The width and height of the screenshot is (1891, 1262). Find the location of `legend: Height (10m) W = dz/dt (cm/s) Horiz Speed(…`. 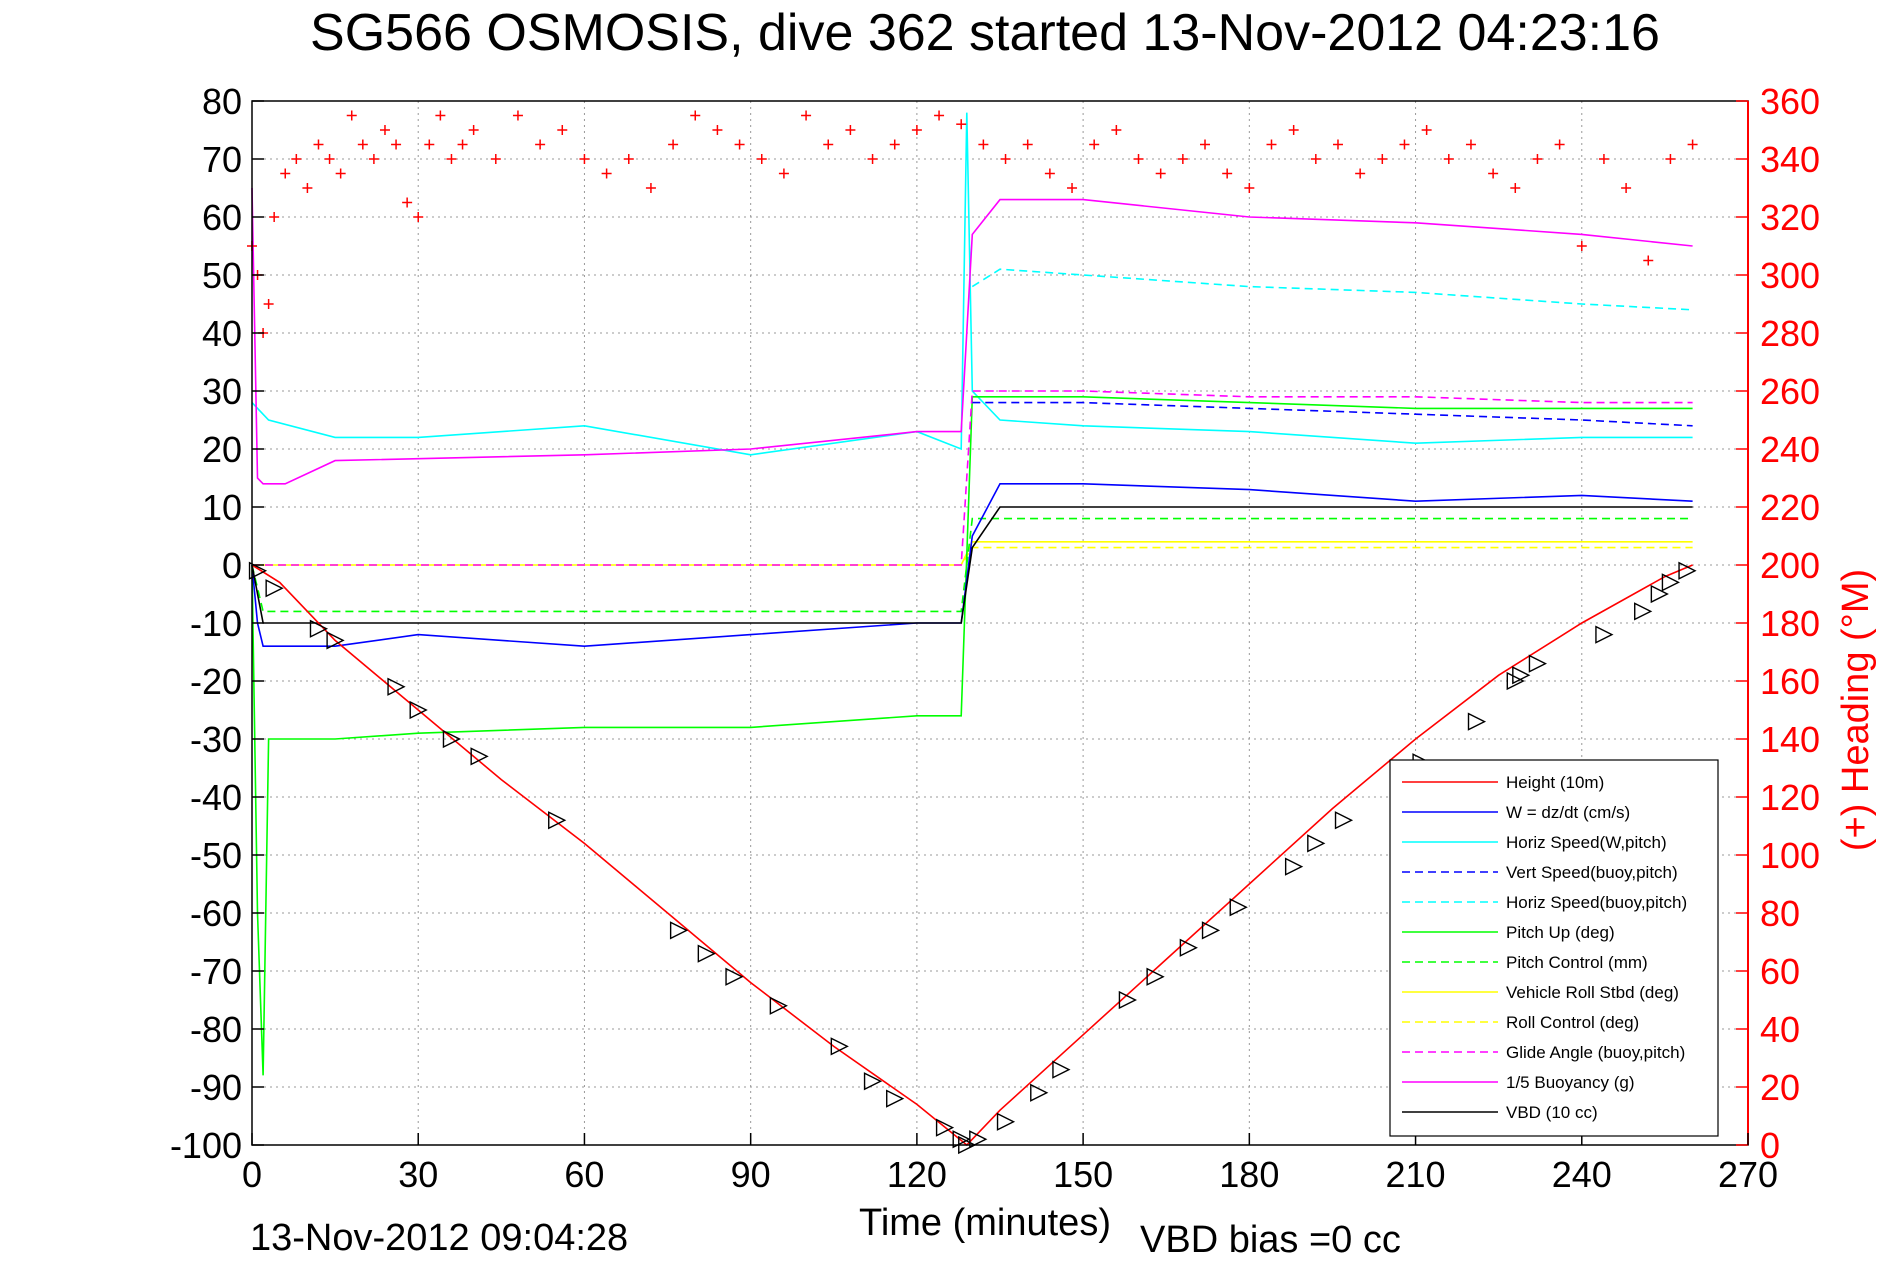

legend: Height (10m) W = dz/dt (cm/s) Horiz Speed(… is located at coordinates (1554, 948).